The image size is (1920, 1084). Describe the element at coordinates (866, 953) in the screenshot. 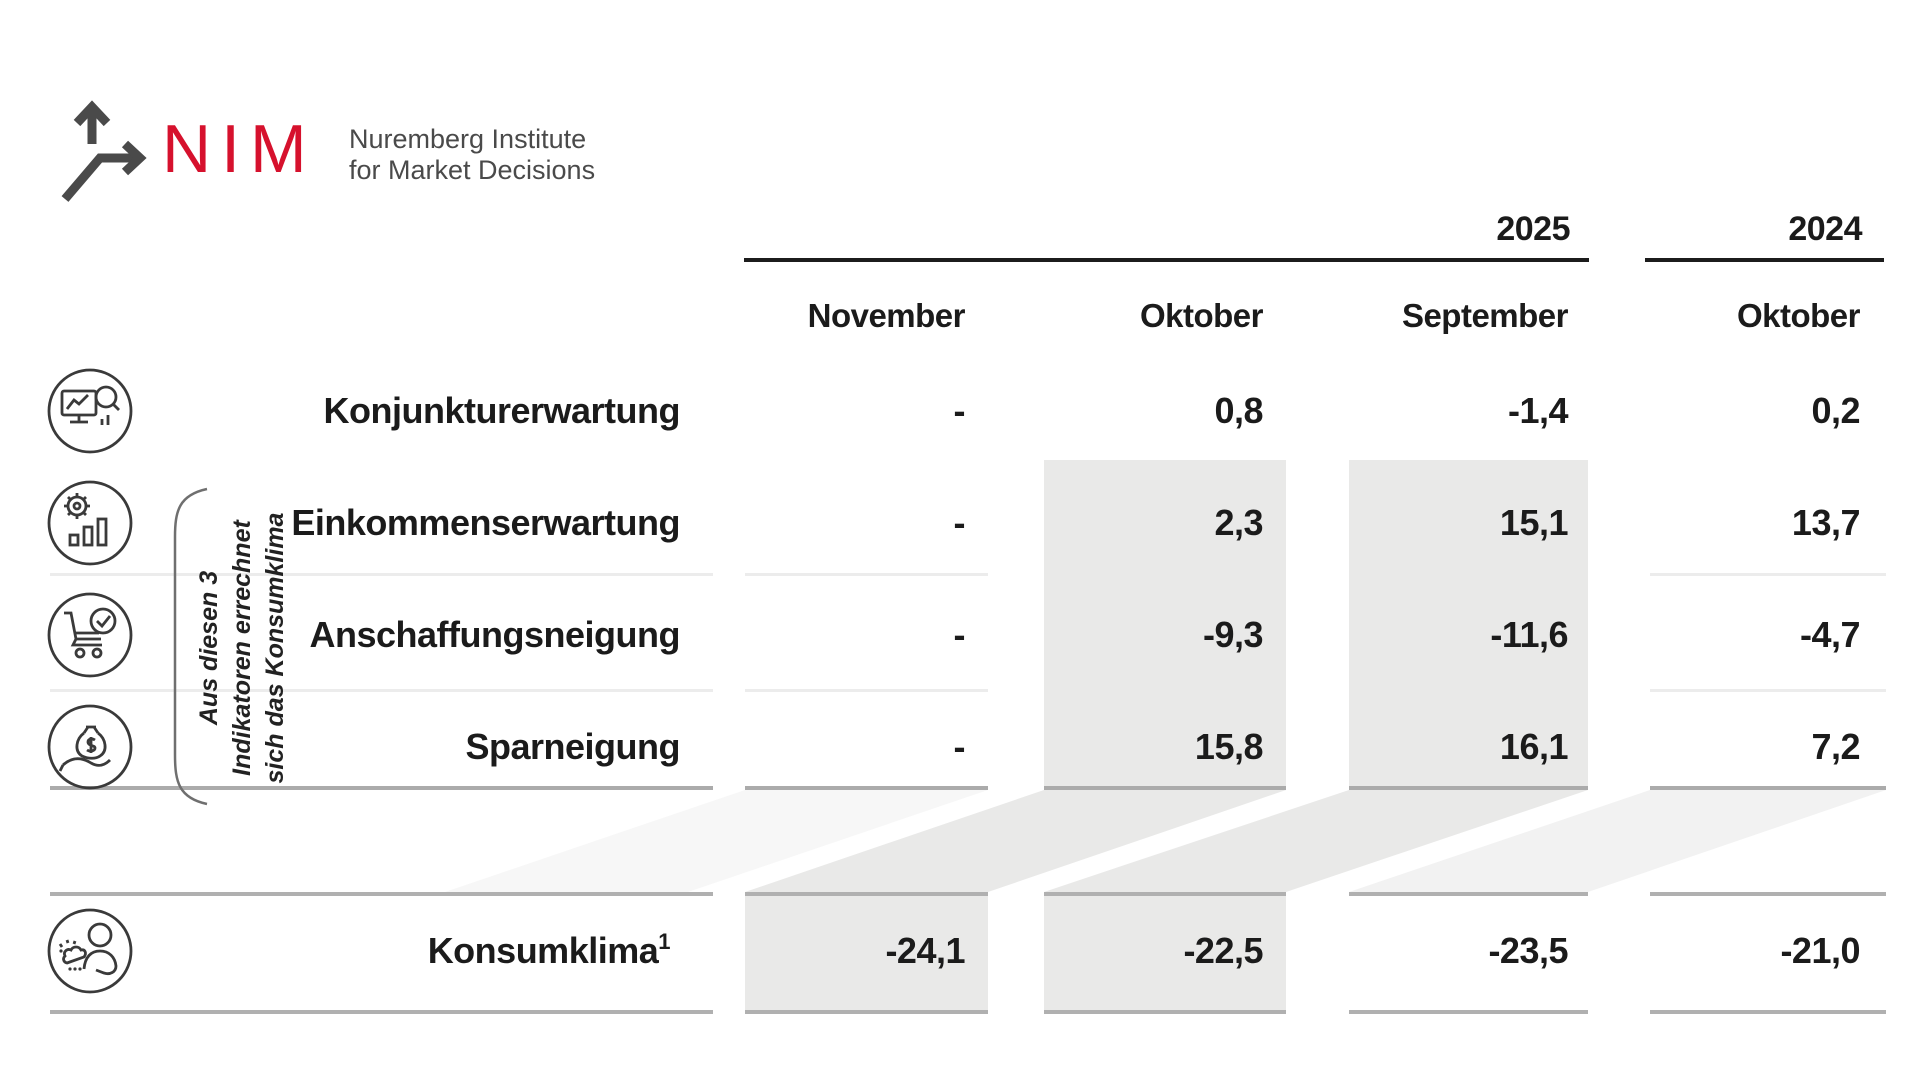

I see `konsumklima-cell-november` at that location.